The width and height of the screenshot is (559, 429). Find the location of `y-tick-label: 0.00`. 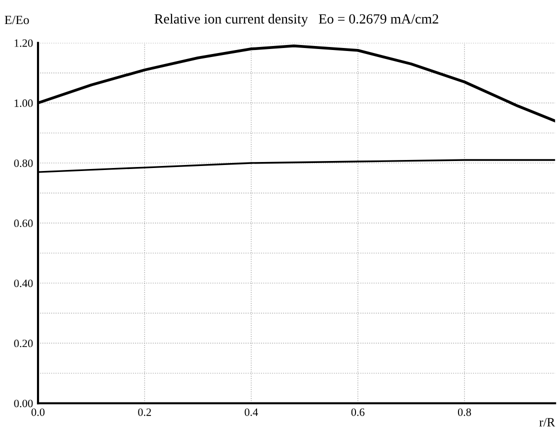

y-tick-label: 0.00 is located at coordinates (23, 404).